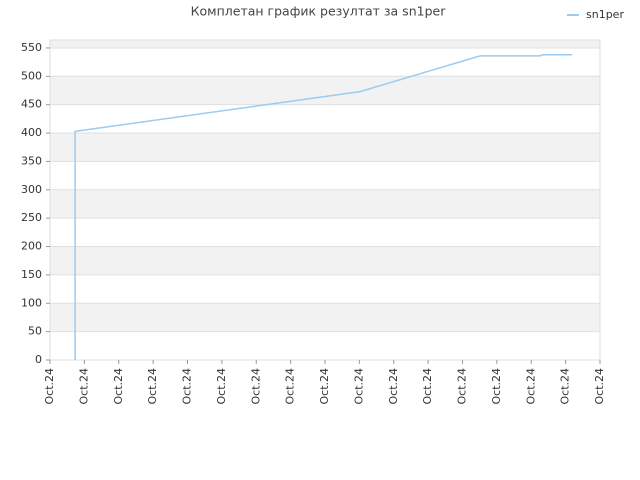 The image size is (640, 480). I want to click on y-tick-label: 300, so click(31, 189).